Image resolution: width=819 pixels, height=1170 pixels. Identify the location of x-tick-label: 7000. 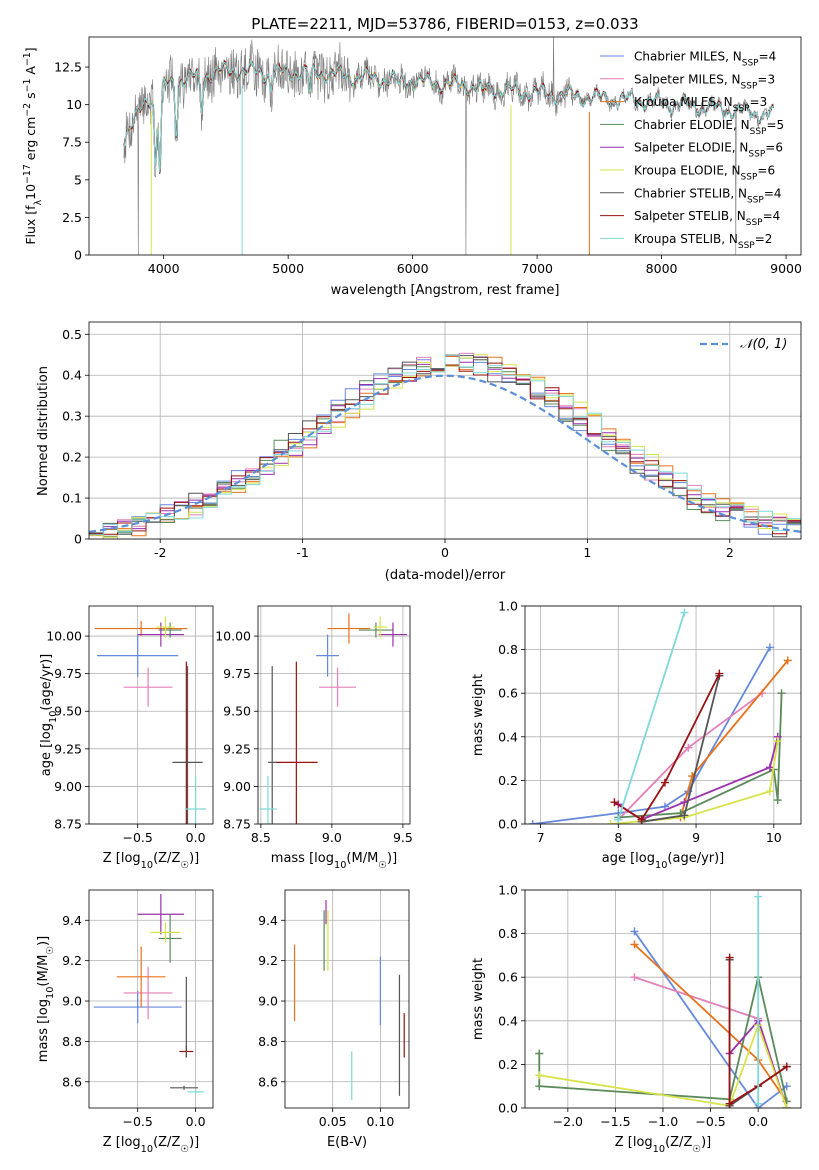
(537, 268).